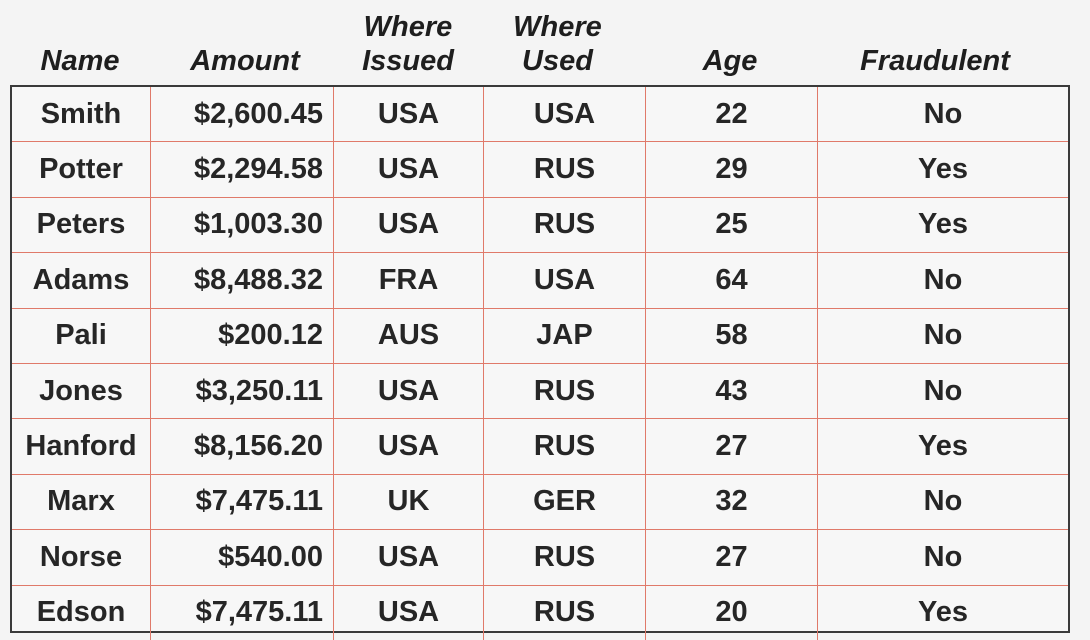 This screenshot has width=1090, height=640. Describe the element at coordinates (564, 502) in the screenshot. I see `cell-where-used: GER` at that location.